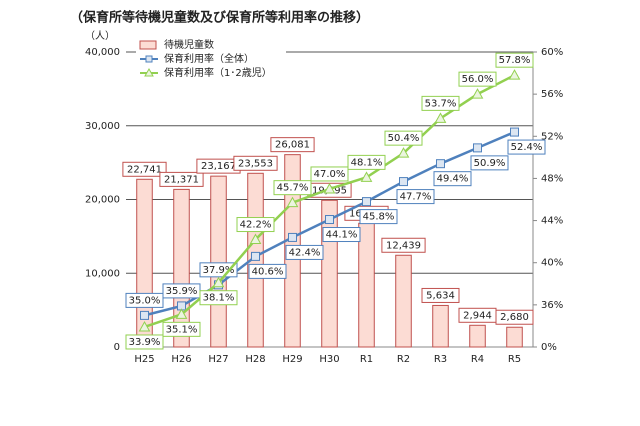  I want to click on value-label: 49.4%, so click(453, 179).